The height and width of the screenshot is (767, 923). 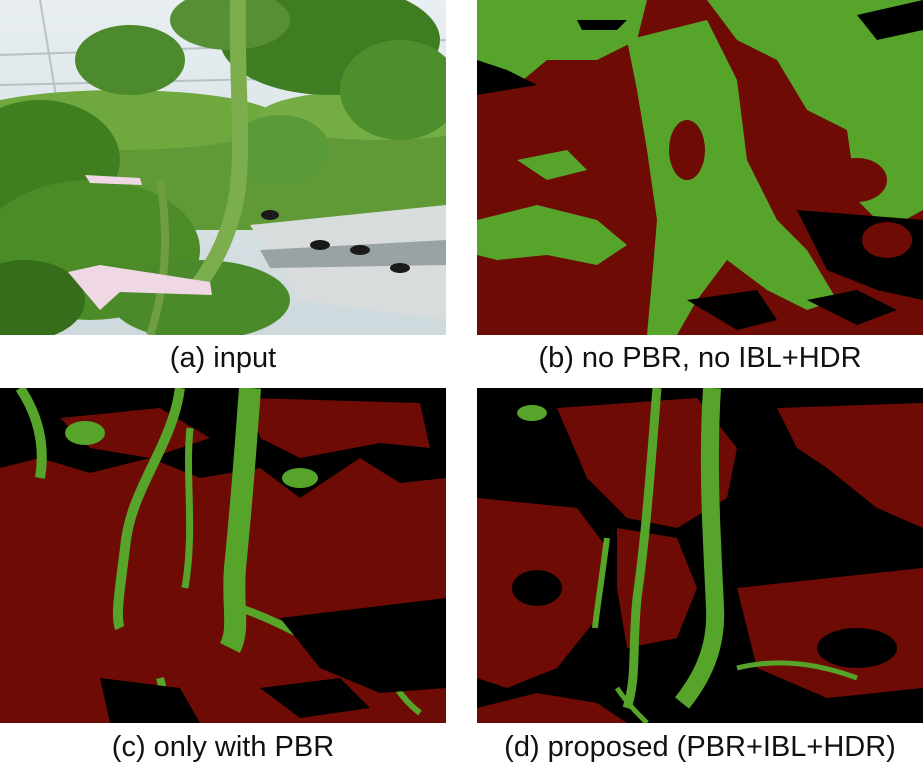 I want to click on caption-input: (a) input, so click(x=223, y=358).